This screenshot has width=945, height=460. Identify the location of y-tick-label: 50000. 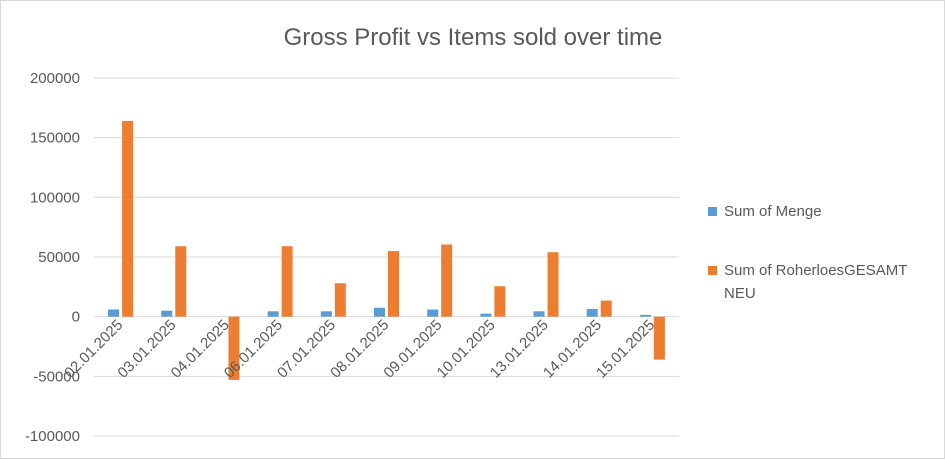
(59, 257).